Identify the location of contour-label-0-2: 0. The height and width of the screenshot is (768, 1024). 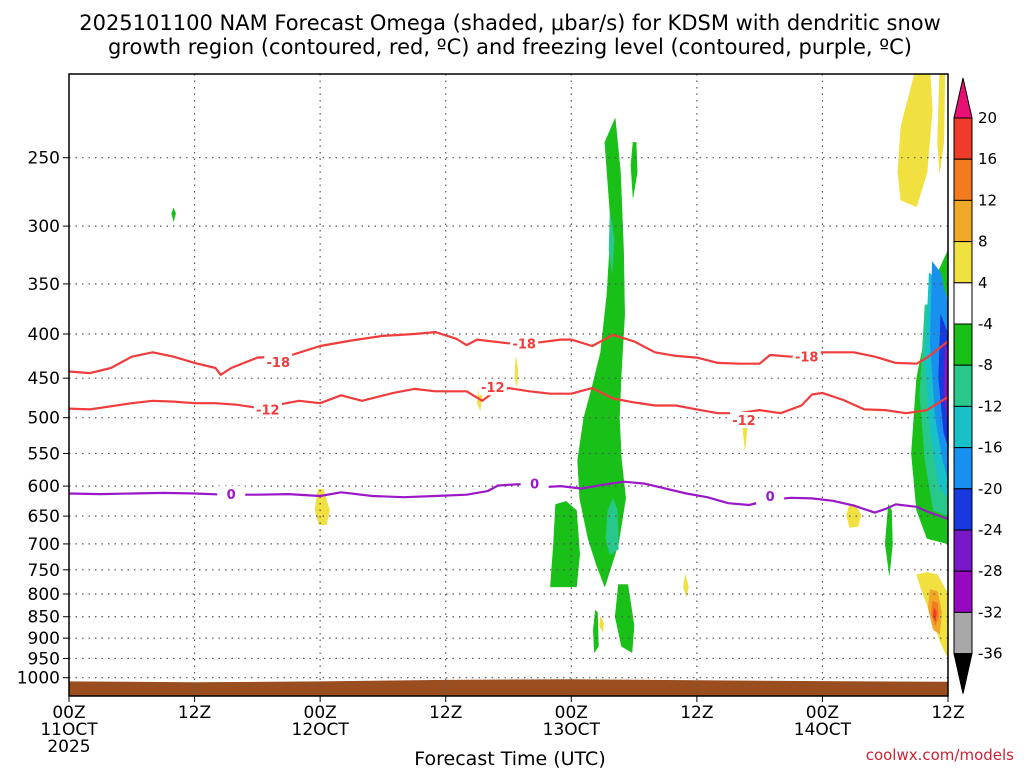
(770, 497).